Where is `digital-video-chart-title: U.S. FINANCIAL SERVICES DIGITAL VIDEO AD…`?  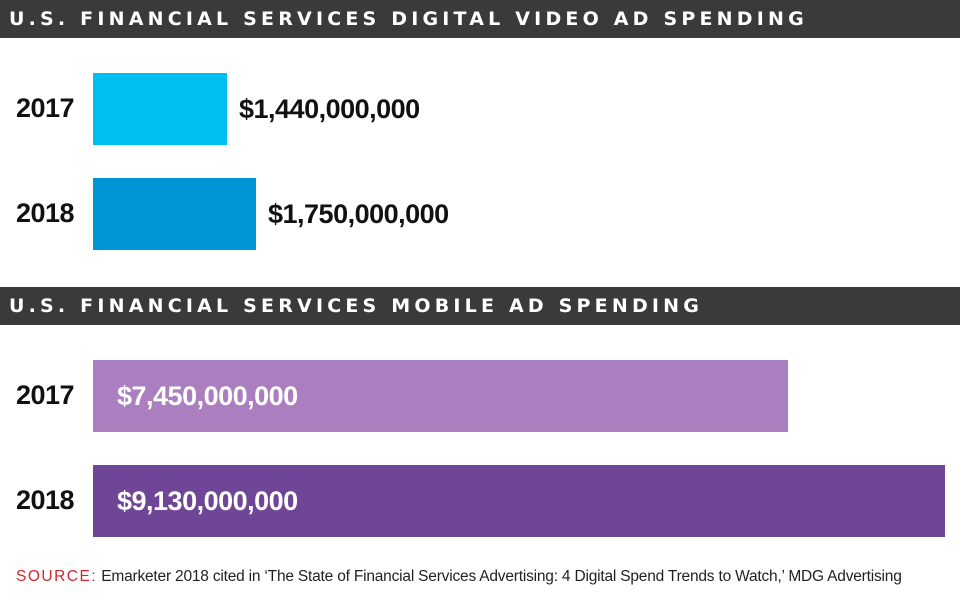 digital-video-chart-title: U.S. FINANCIAL SERVICES DIGITAL VIDEO AD… is located at coordinates (480, 19).